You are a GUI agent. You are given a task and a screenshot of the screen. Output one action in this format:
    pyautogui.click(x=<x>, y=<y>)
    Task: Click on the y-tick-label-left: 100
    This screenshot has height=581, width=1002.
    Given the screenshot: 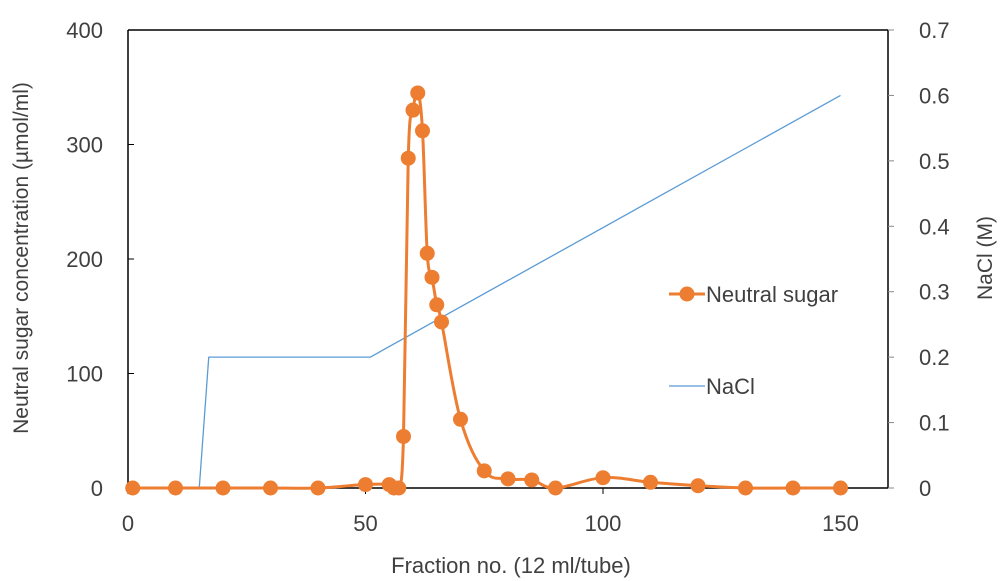 What is the action you would take?
    pyautogui.click(x=84, y=374)
    